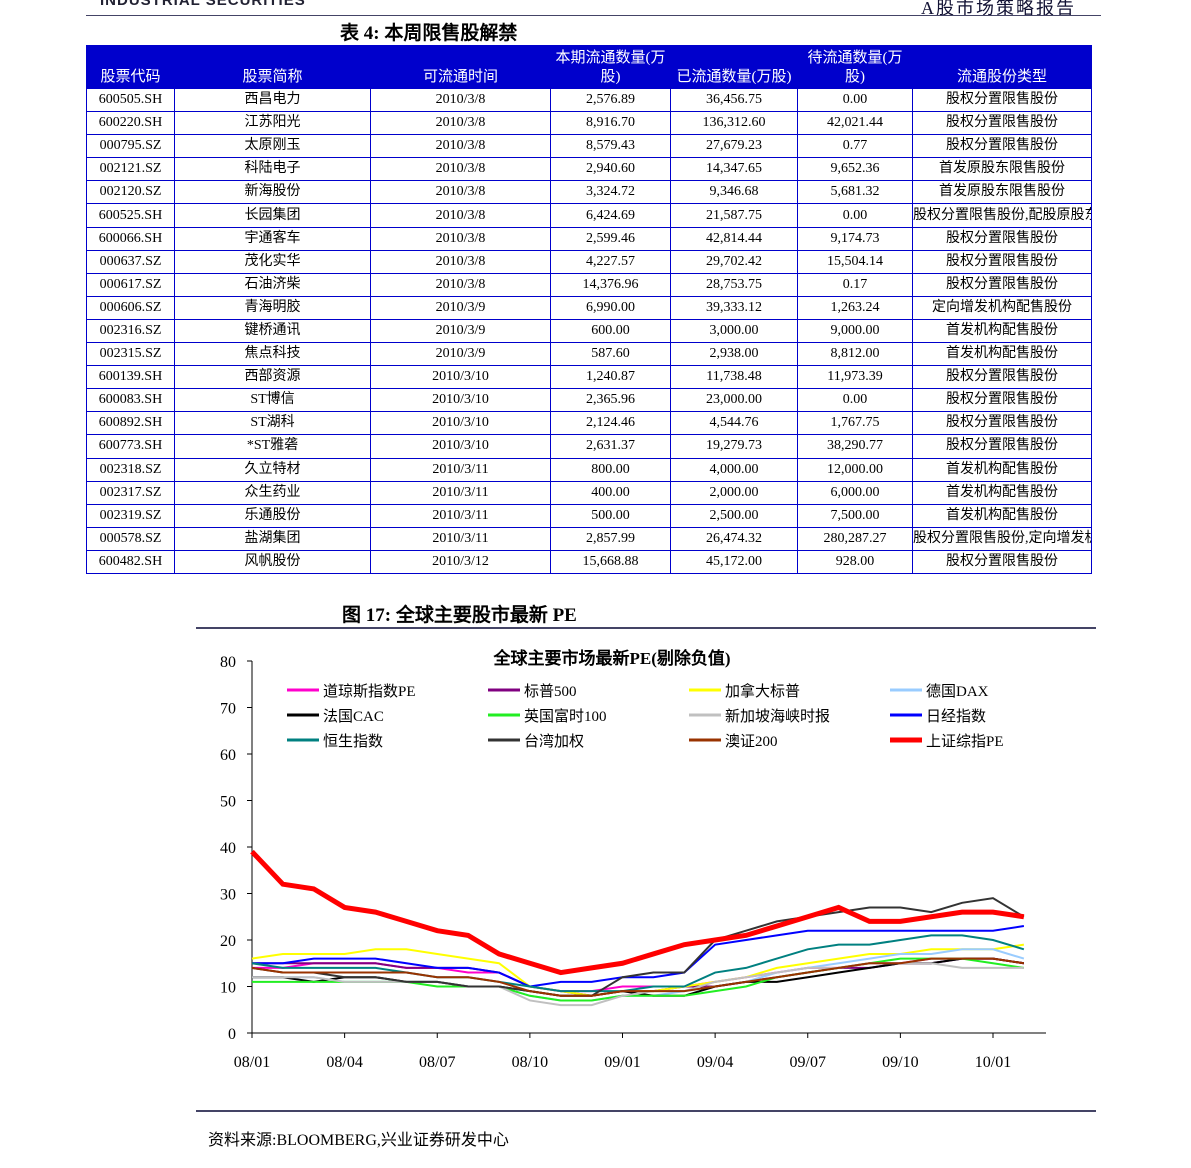 This screenshot has width=1191, height=1168. I want to click on table-cell: 8,916.70, so click(610, 123).